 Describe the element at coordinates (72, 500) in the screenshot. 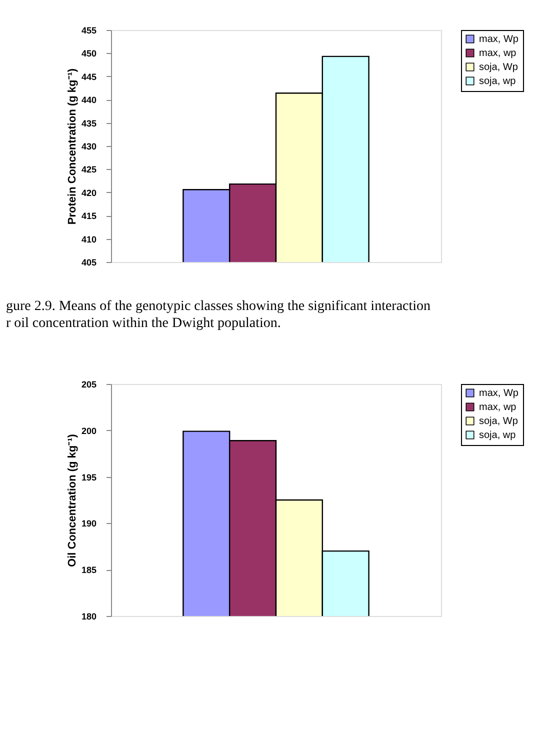

I see `y-axis-title: Oil Concentration (g kg⁻¹)` at that location.